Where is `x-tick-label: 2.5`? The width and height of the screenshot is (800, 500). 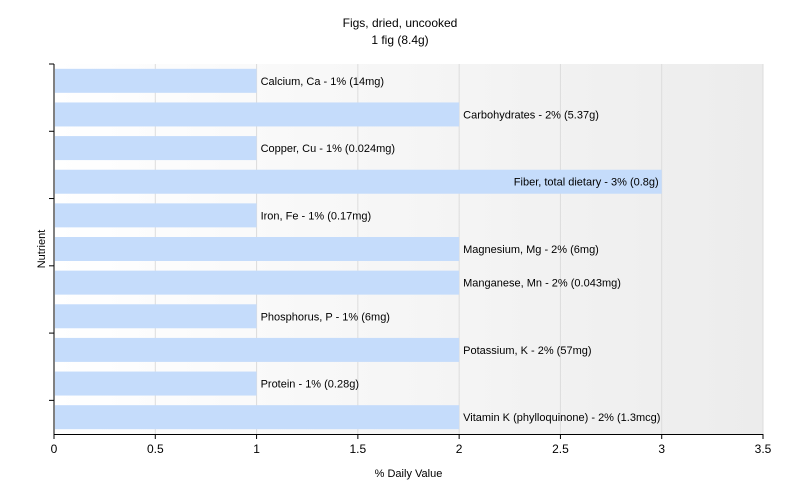 x-tick-label: 2.5 is located at coordinates (560, 449).